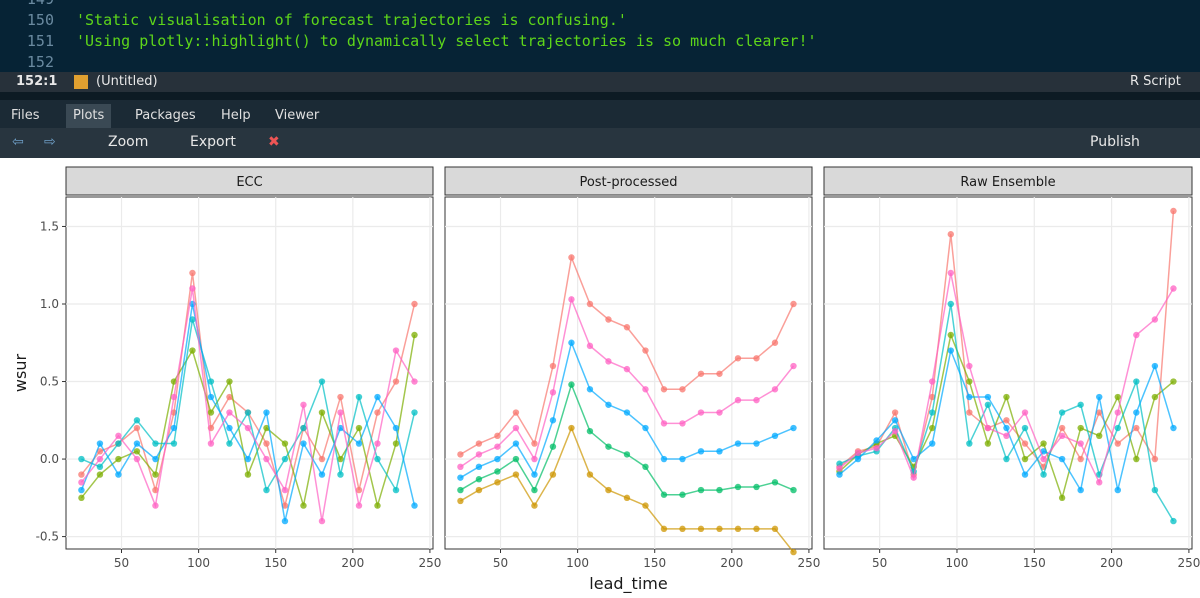  Describe the element at coordinates (49, 459) in the screenshot. I see `y-tick-label: 0.0` at that location.